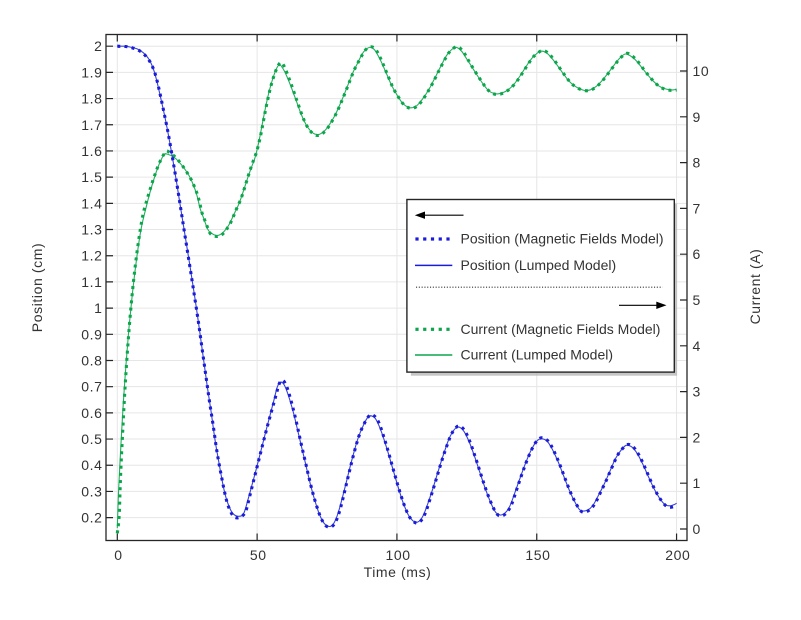 The width and height of the screenshot is (801, 620). I want to click on svg-text: 1.3, so click(91, 230).